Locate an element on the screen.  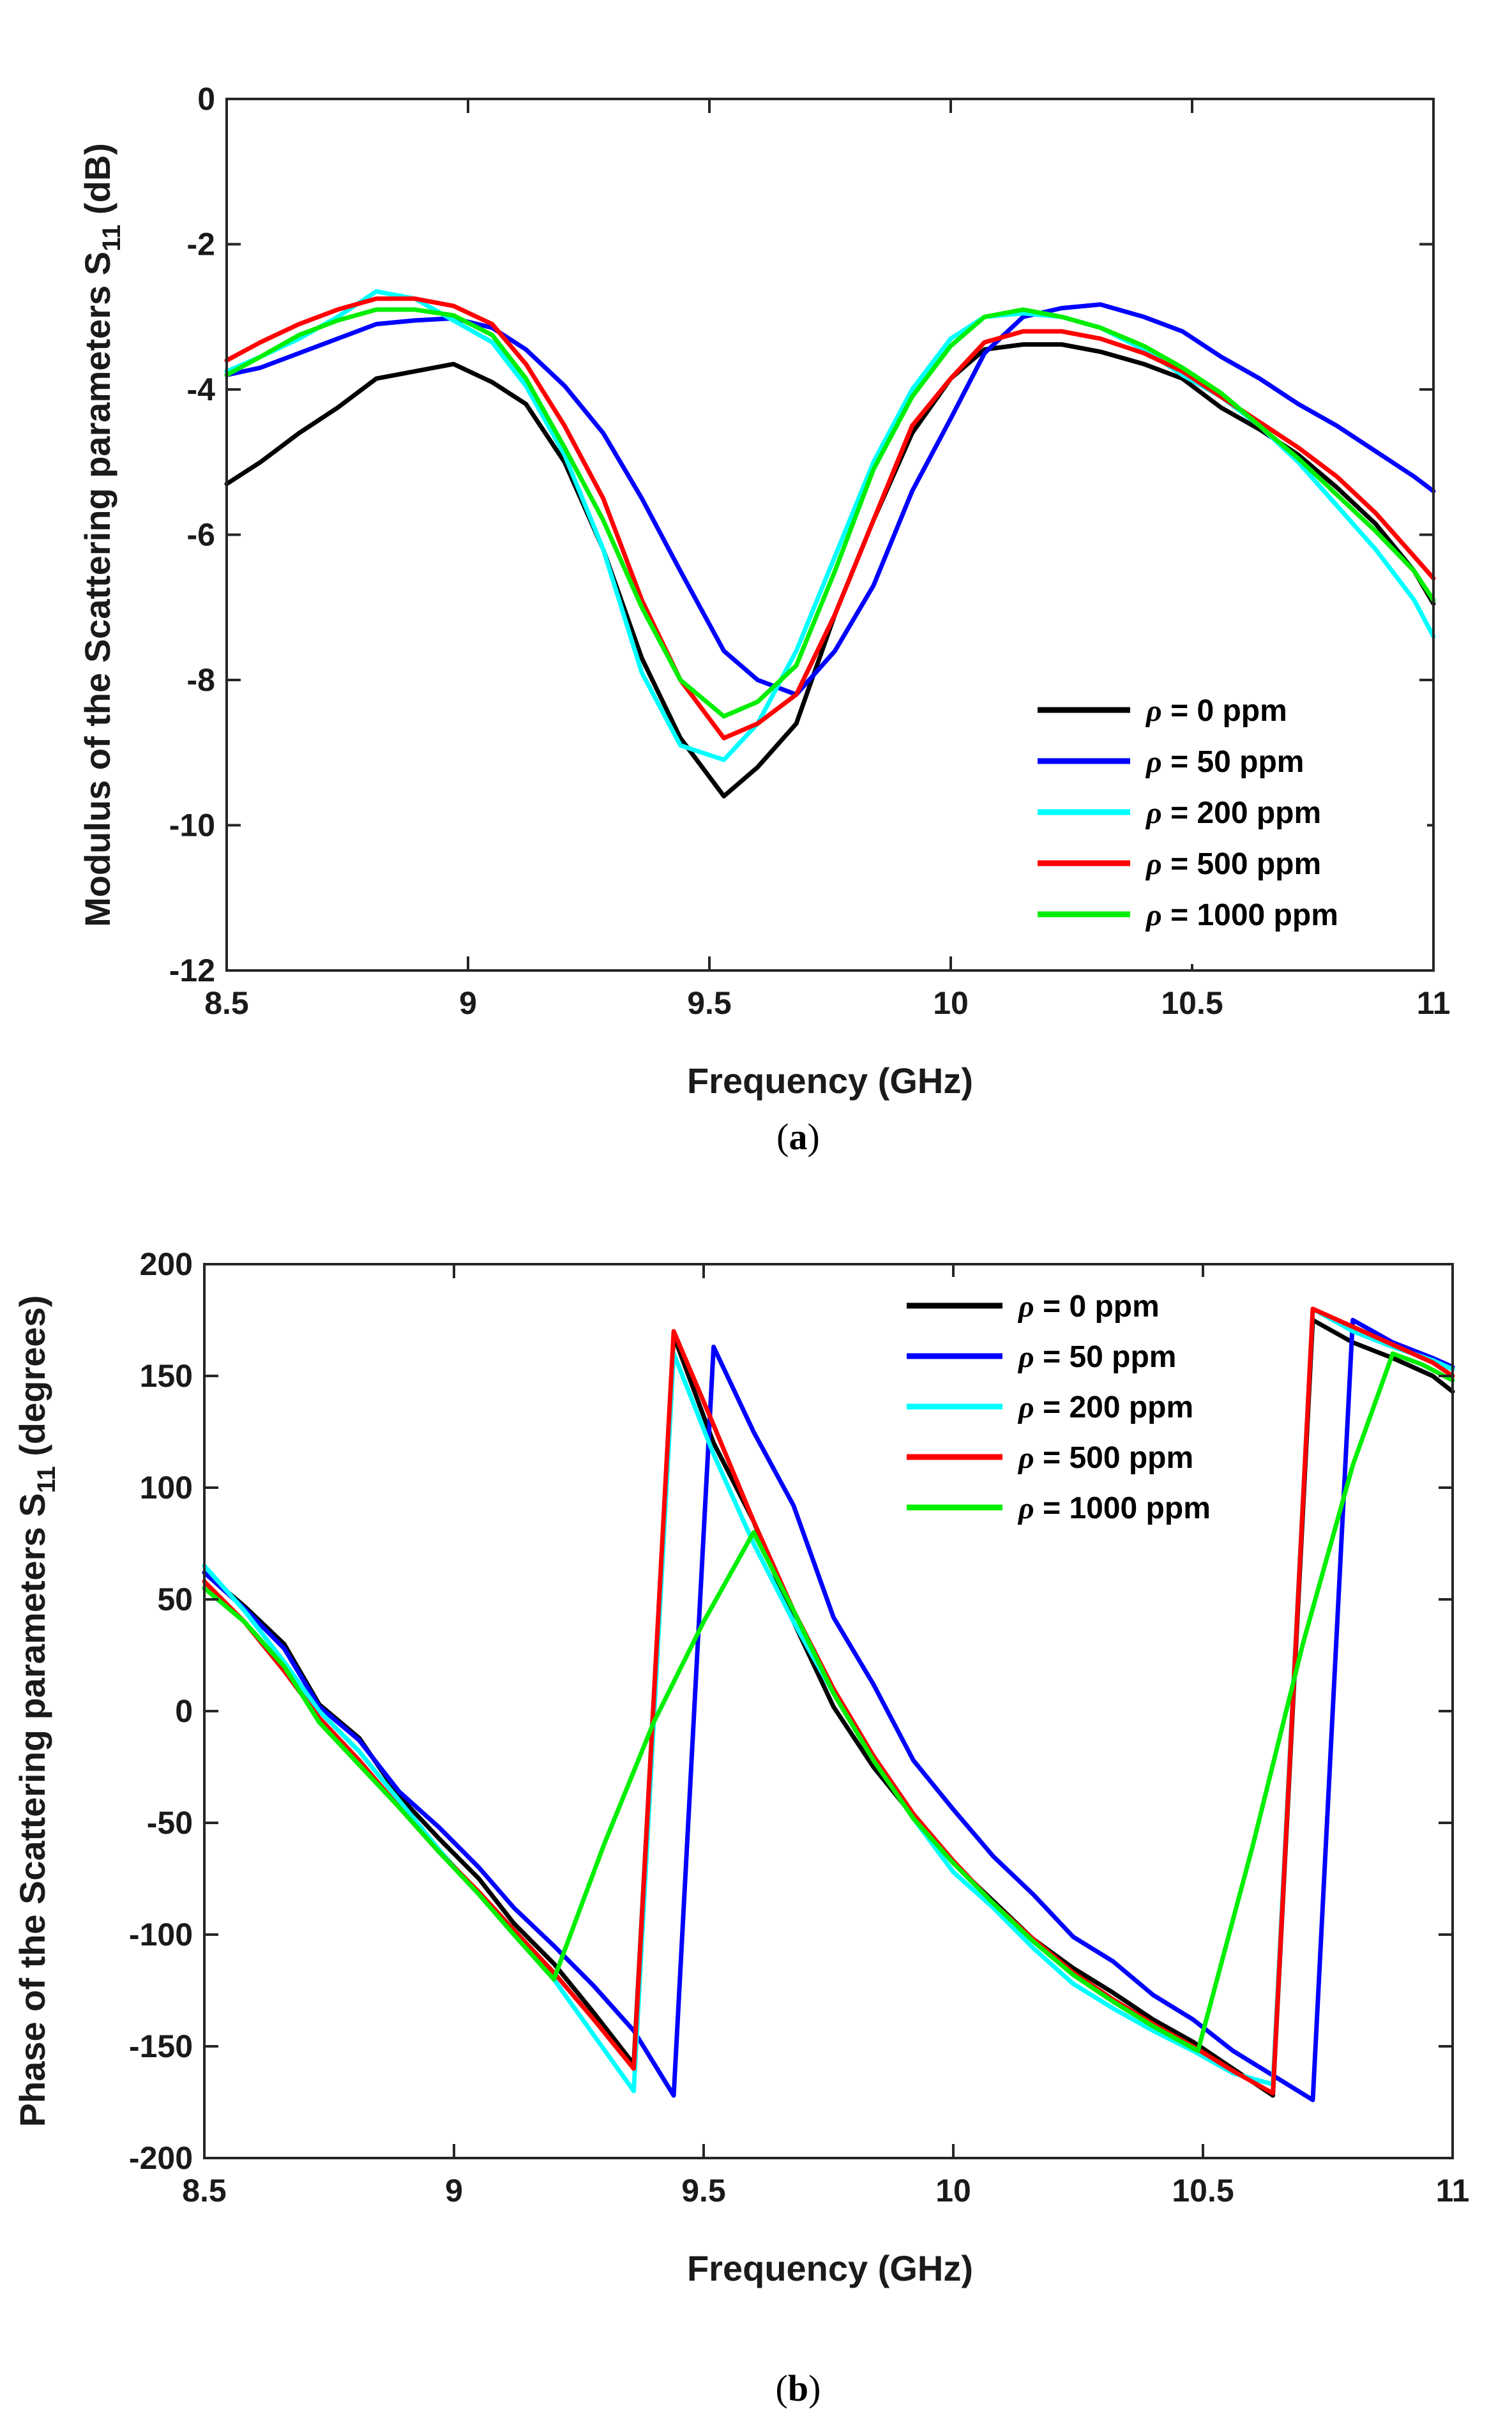
chart-b-legend-label-1: ρ = 50 ppm is located at coordinates (1096, 1357).